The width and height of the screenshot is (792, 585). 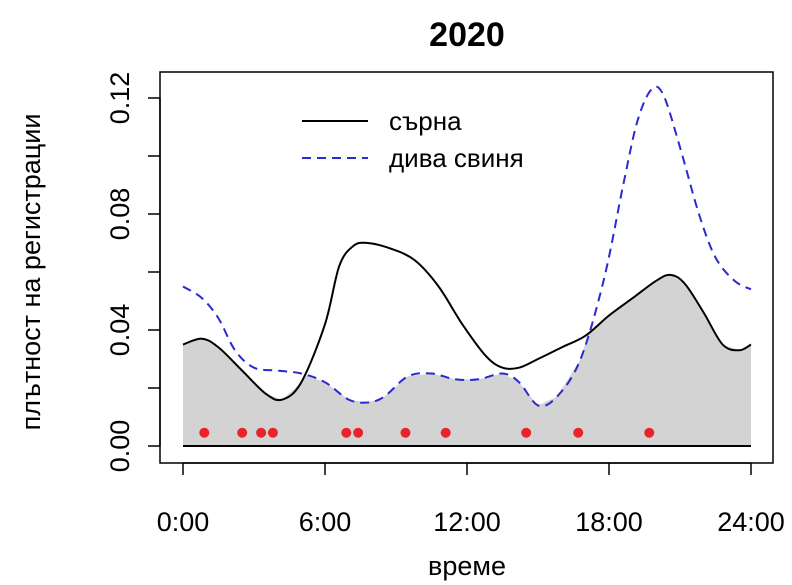 I want to click on legend: сърна дива свиня, so click(x=413, y=139).